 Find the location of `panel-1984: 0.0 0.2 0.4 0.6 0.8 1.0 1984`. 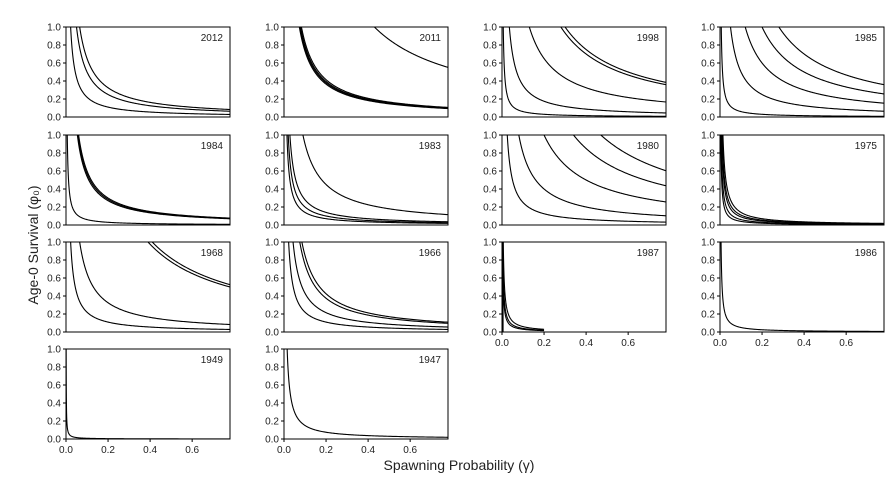

panel-1984: 0.0 0.2 0.4 0.6 0.8 1.0 1984 is located at coordinates (139, 181).